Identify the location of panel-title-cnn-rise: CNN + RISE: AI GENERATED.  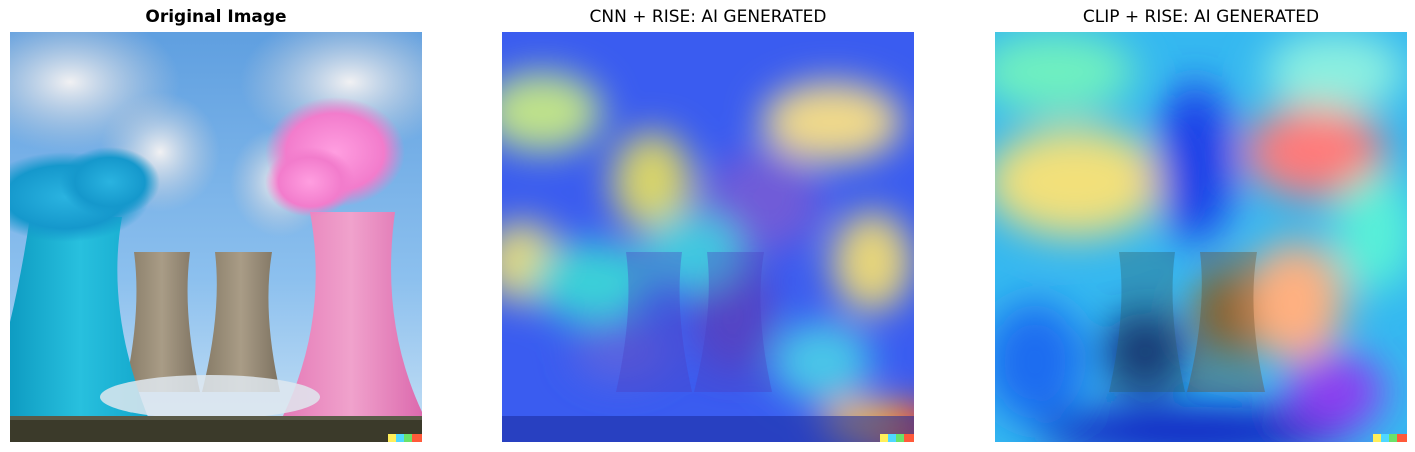
(708, 17).